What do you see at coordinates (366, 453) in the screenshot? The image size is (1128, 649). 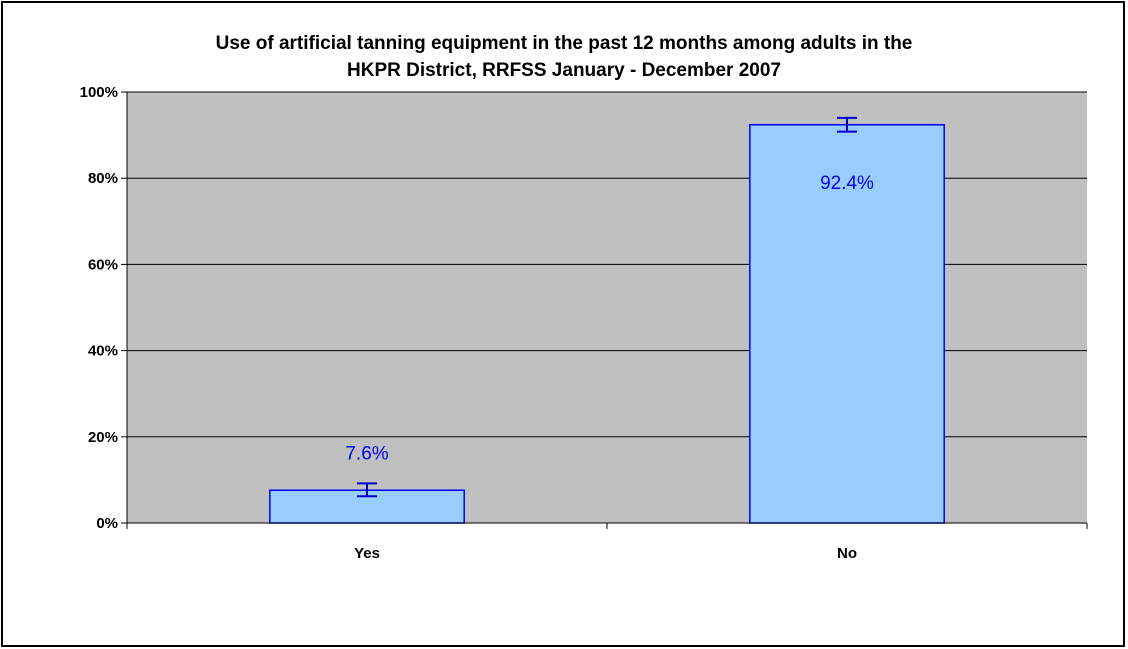 I see `data-label: 7.6%` at bounding box center [366, 453].